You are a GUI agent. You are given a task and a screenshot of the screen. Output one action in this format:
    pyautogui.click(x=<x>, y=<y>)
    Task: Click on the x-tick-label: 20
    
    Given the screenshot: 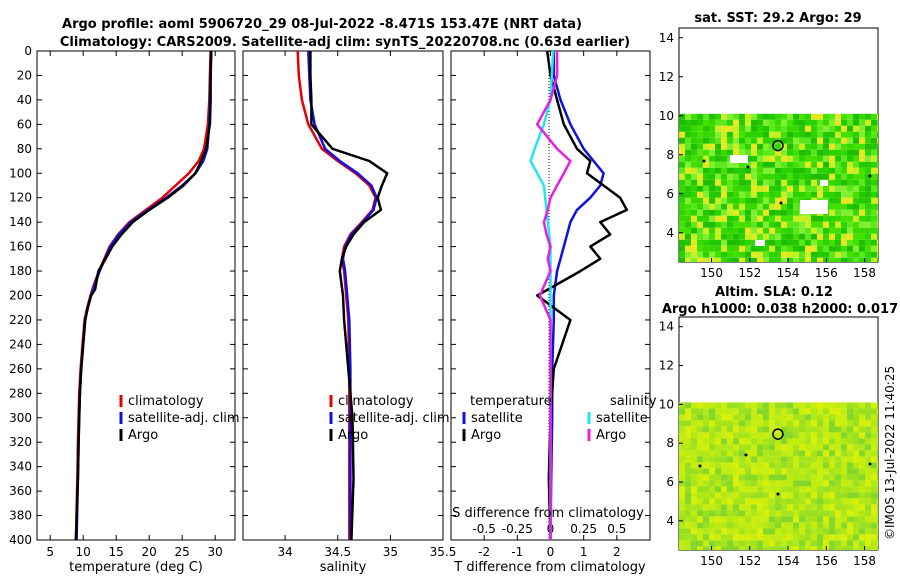 What is the action you would take?
    pyautogui.click(x=149, y=552)
    